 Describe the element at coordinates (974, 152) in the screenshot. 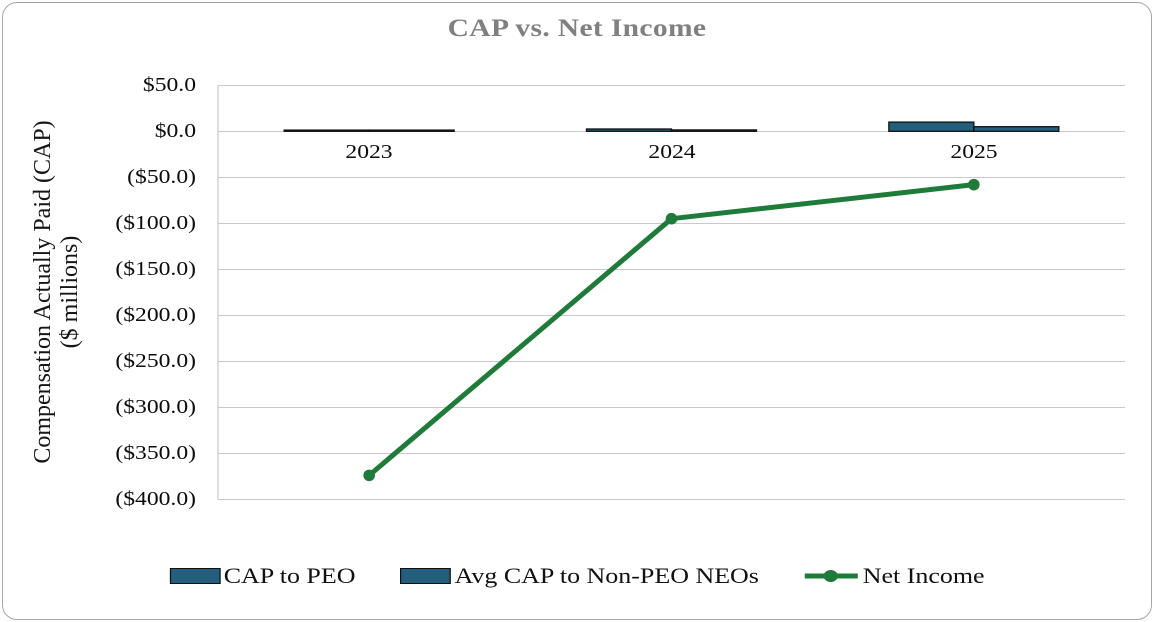

I see `x-axis-label-2025: 2025` at that location.